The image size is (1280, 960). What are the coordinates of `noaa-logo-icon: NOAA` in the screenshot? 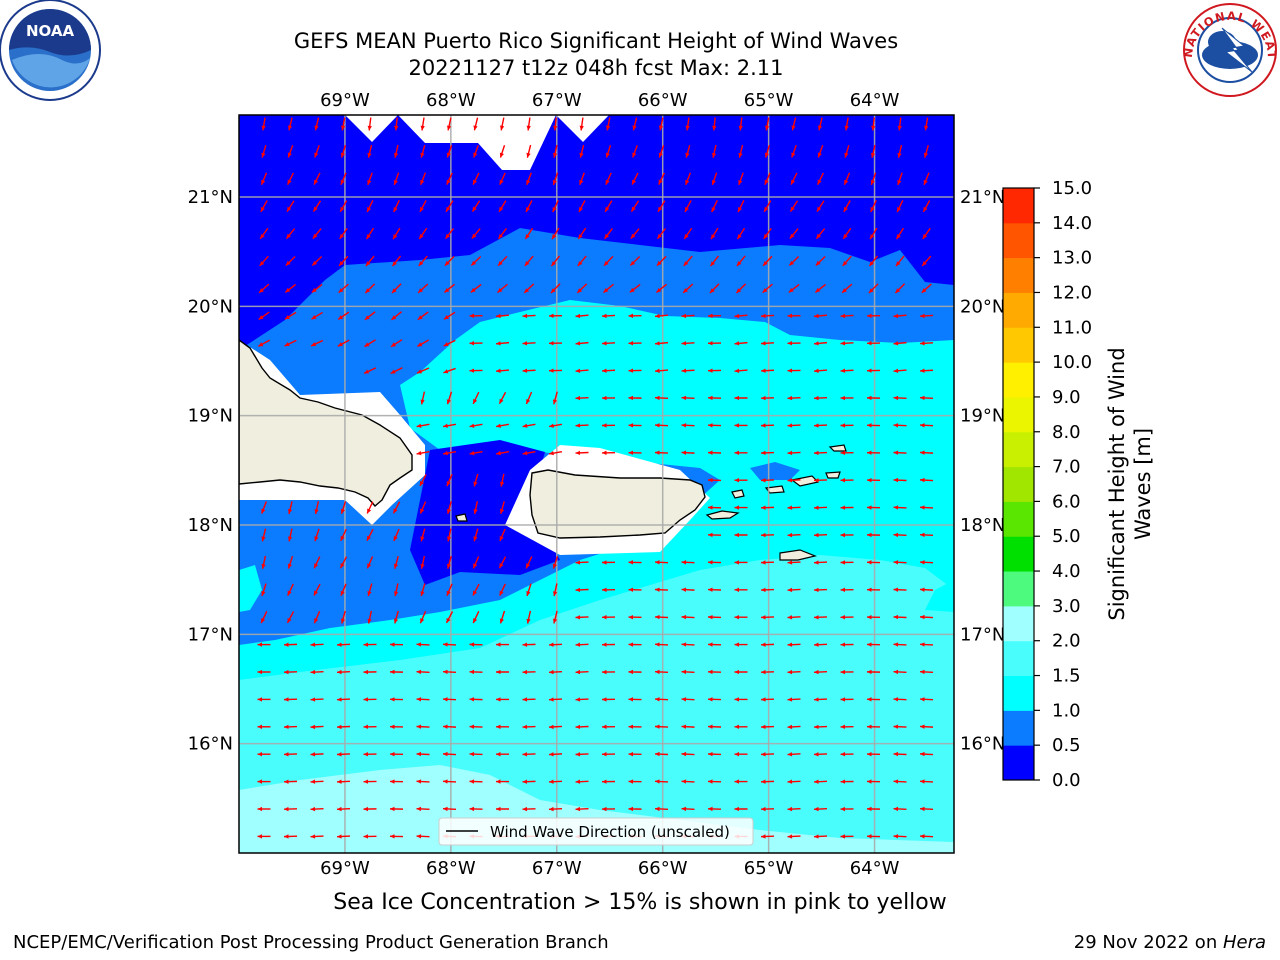 It's located at (50, 50).